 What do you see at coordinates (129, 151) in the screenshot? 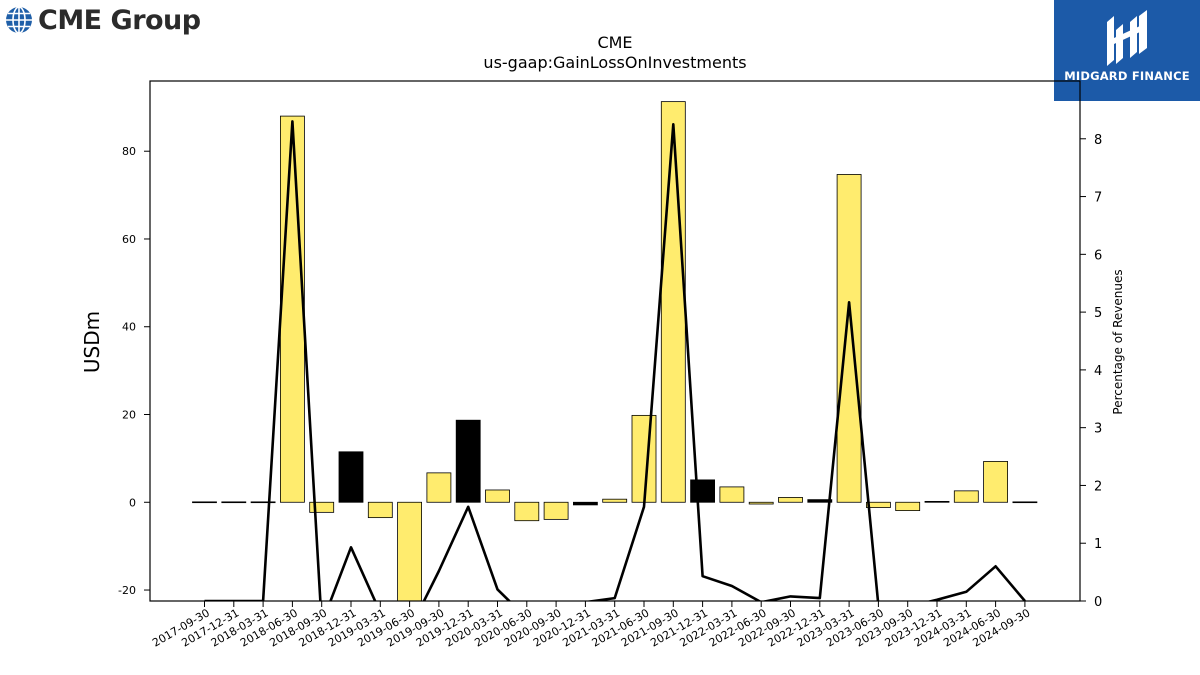
I see `y-tick-label: 80` at bounding box center [129, 151].